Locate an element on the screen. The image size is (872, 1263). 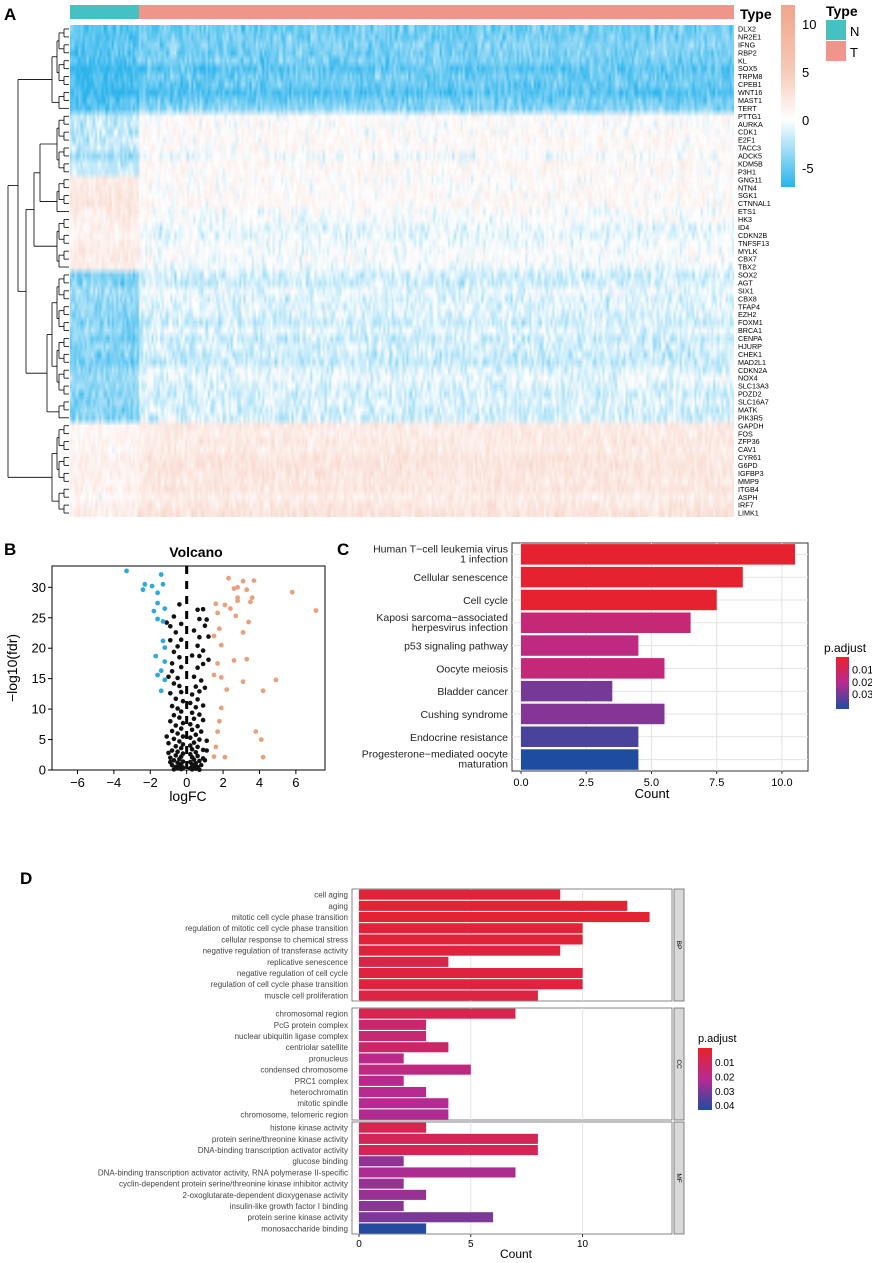
gene-label: RBP2 is located at coordinates (747, 52).